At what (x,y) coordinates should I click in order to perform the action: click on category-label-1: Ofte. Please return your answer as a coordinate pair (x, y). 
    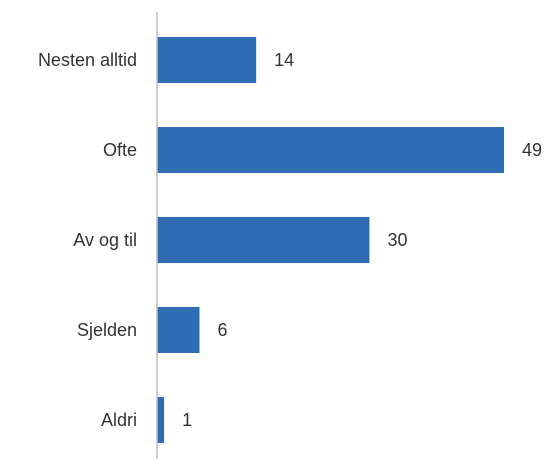
    Looking at the image, I should click on (120, 150).